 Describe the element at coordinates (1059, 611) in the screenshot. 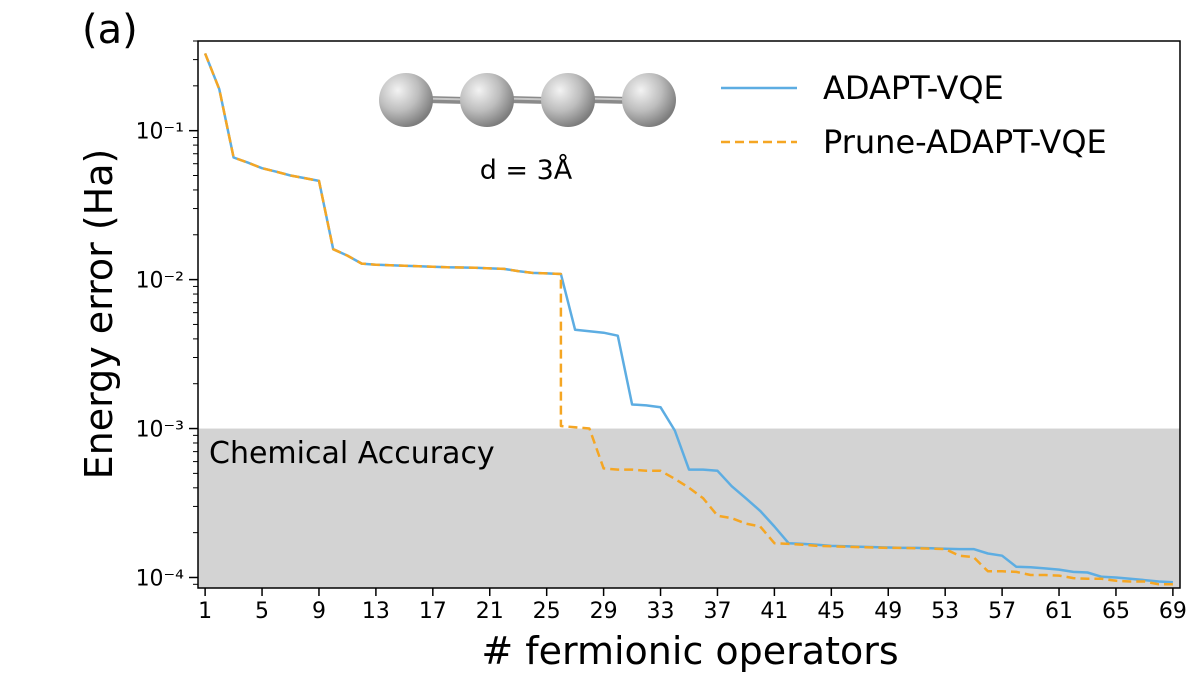

I see `x-tick-label: 61` at that location.